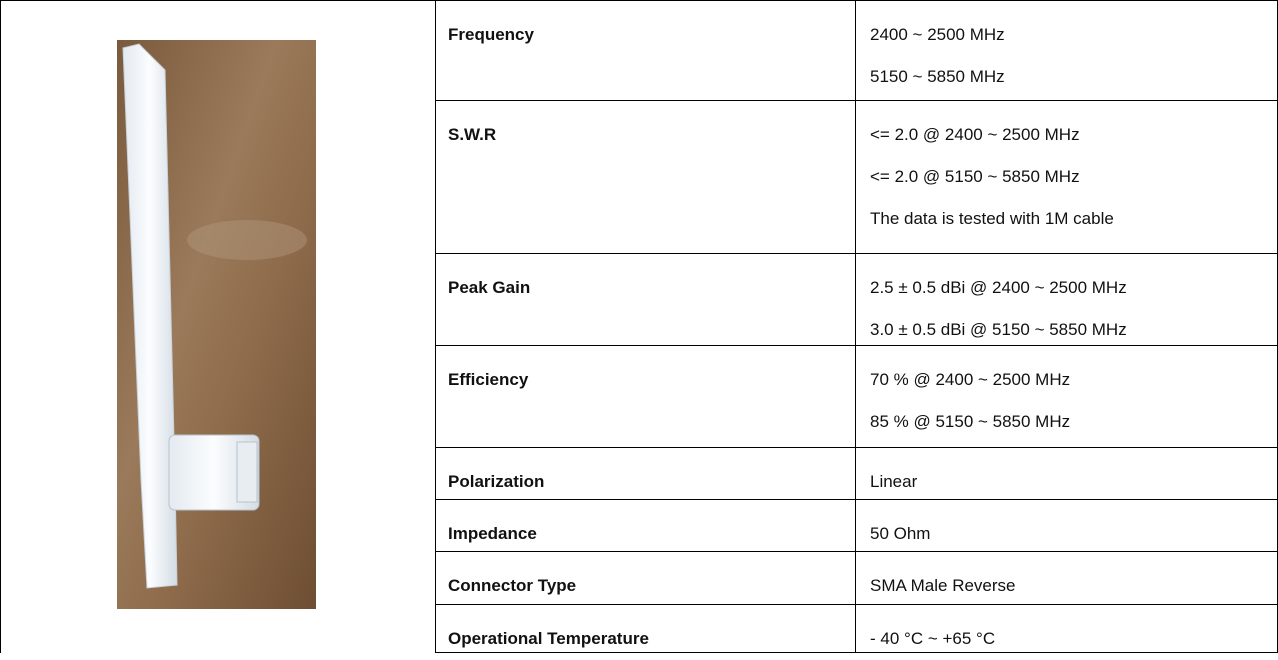 Image resolution: width=1278 pixels, height=660 pixels. Describe the element at coordinates (970, 379) in the screenshot. I see `spec-value: 70 % @ 2400 ~ 2500 MHz` at that location.